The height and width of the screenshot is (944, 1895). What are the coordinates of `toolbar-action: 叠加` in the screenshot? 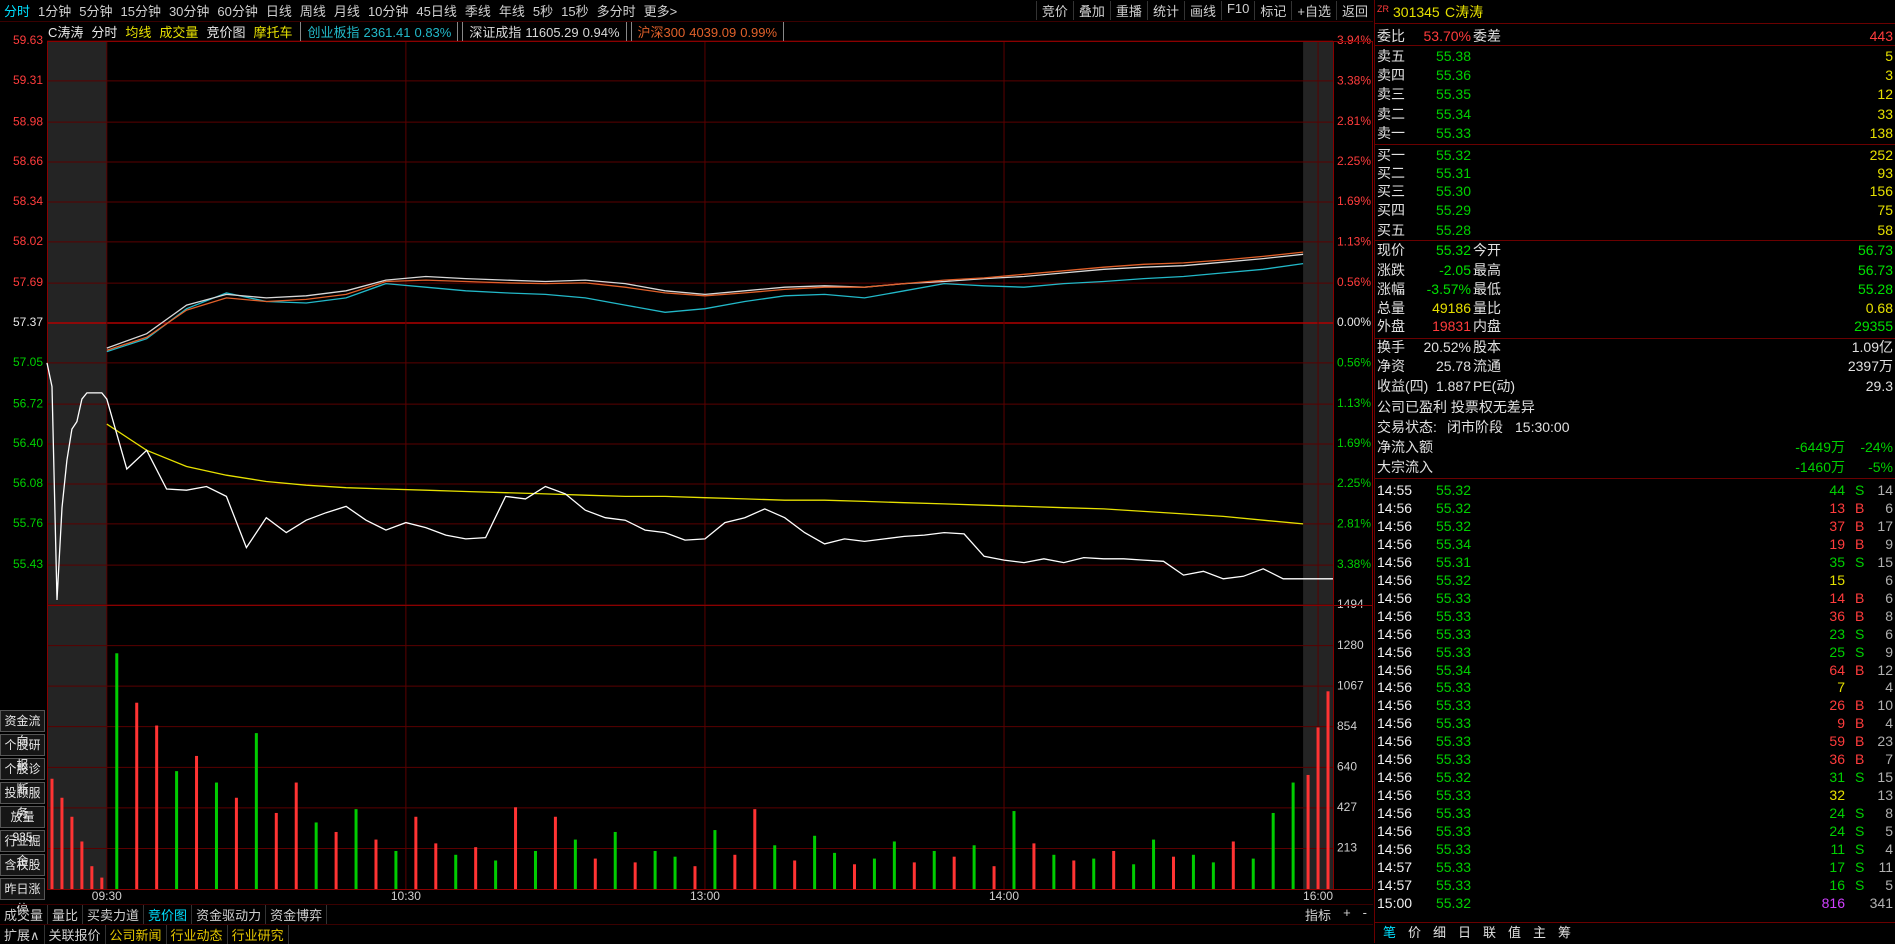 It's located at (1091, 10).